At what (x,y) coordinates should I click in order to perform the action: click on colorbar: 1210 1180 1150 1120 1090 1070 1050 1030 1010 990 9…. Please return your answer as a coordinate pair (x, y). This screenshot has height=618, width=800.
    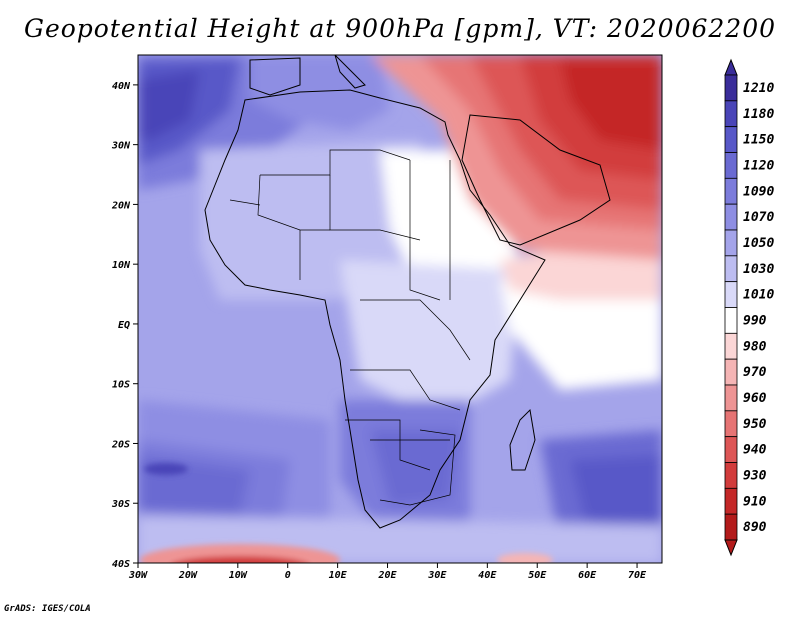
    Looking at the image, I should click on (749, 307).